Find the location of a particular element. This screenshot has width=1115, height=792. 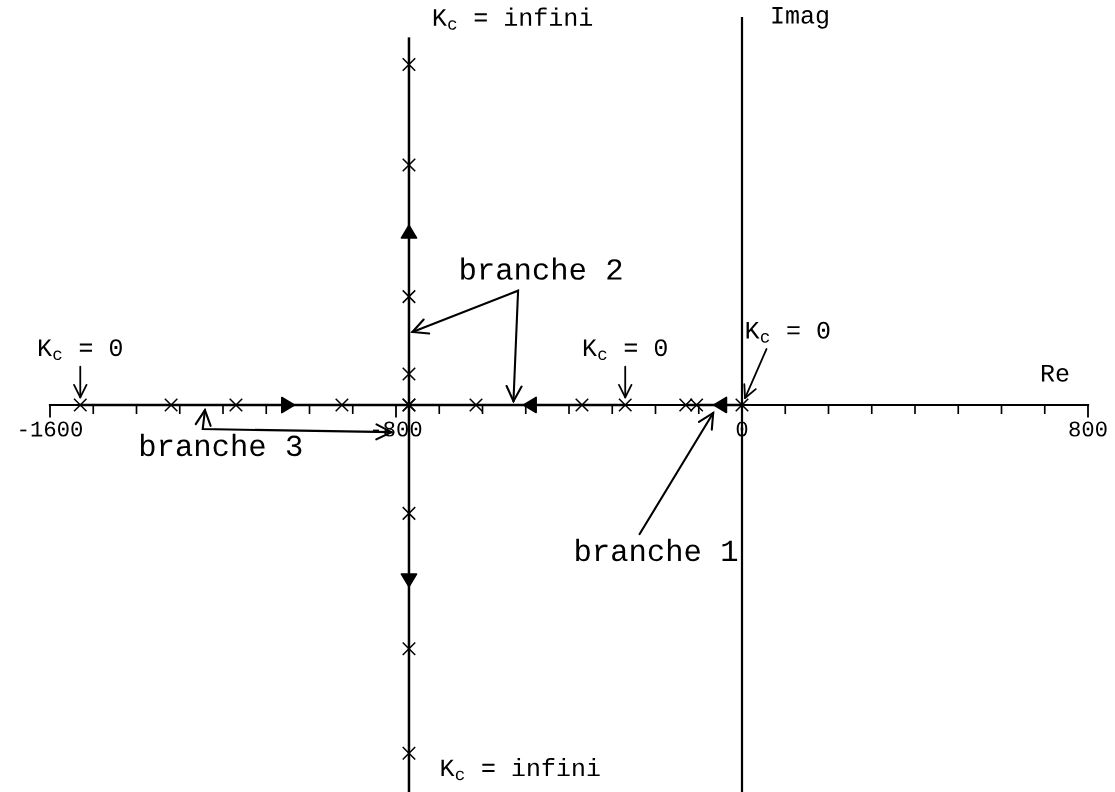

x-axis-title: Re is located at coordinates (1055, 373).